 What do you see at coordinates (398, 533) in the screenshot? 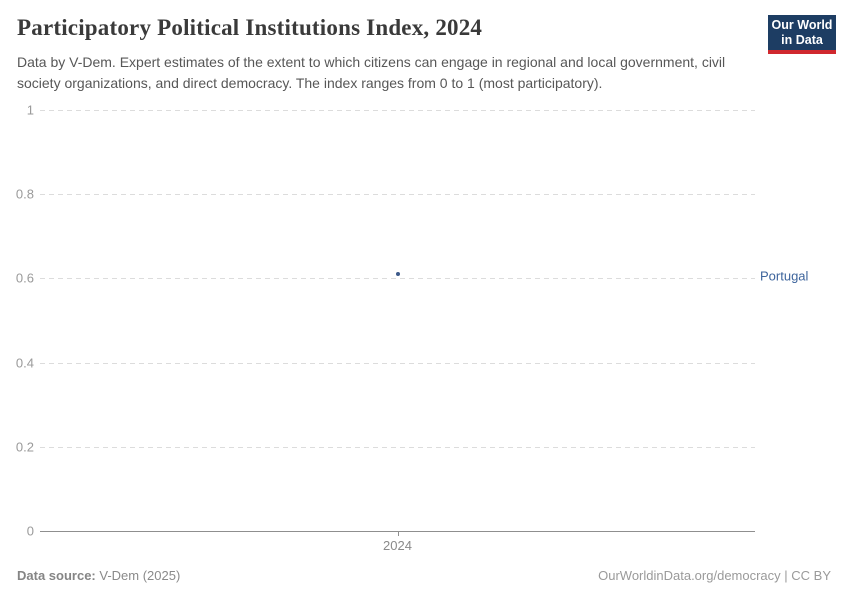
I see `x-axis-tick` at bounding box center [398, 533].